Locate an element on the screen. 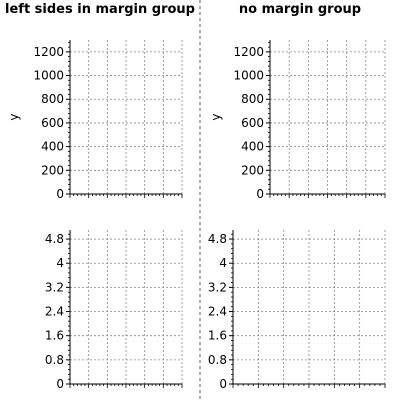 The image size is (400, 400). left-column-header: left sides in margin group is located at coordinates (100, 9).